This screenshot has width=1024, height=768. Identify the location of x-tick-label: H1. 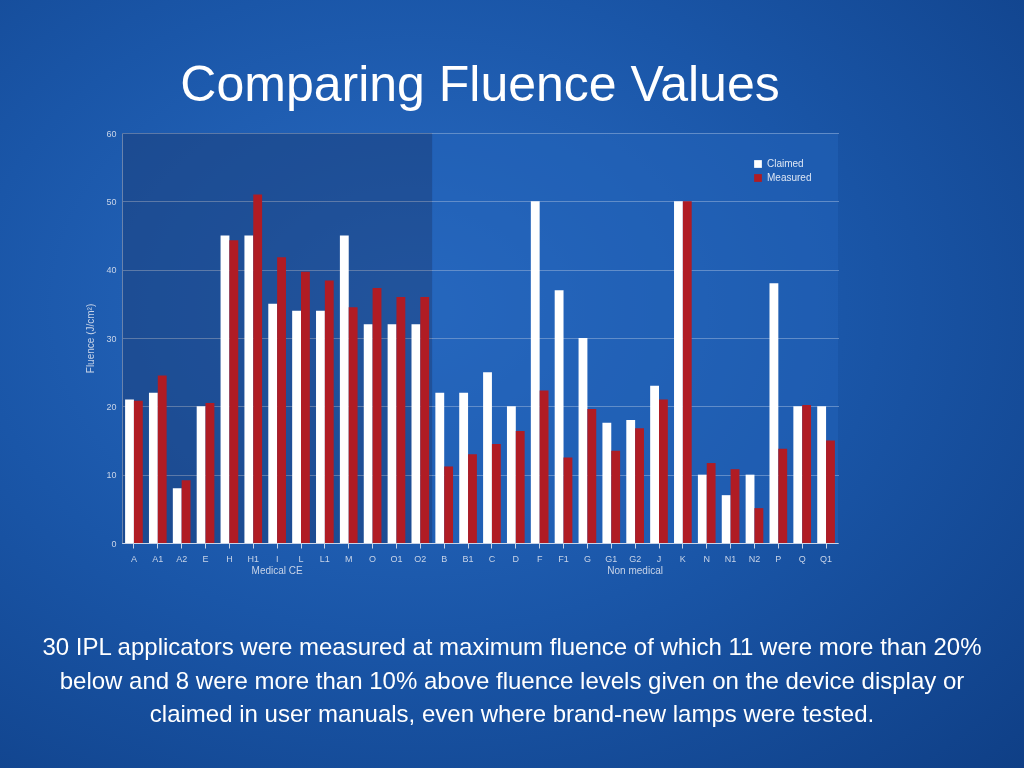
(253, 558).